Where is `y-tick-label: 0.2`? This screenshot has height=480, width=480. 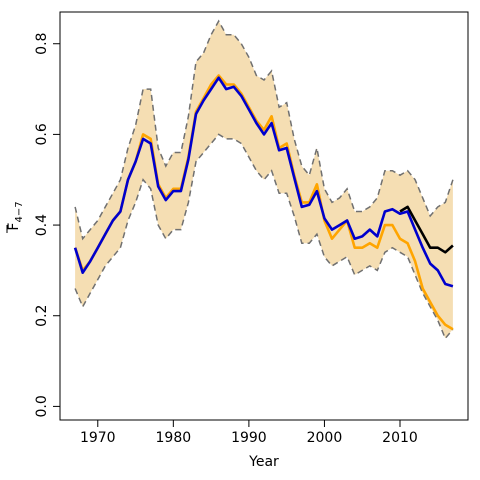 y-tick-label: 0.2 is located at coordinates (42, 316).